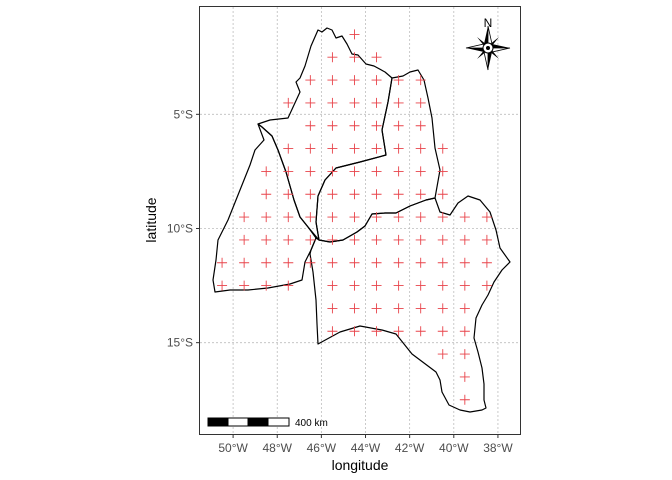 The image size is (672, 480). What do you see at coordinates (151, 219) in the screenshot?
I see `y-axis-title: latitude` at bounding box center [151, 219].